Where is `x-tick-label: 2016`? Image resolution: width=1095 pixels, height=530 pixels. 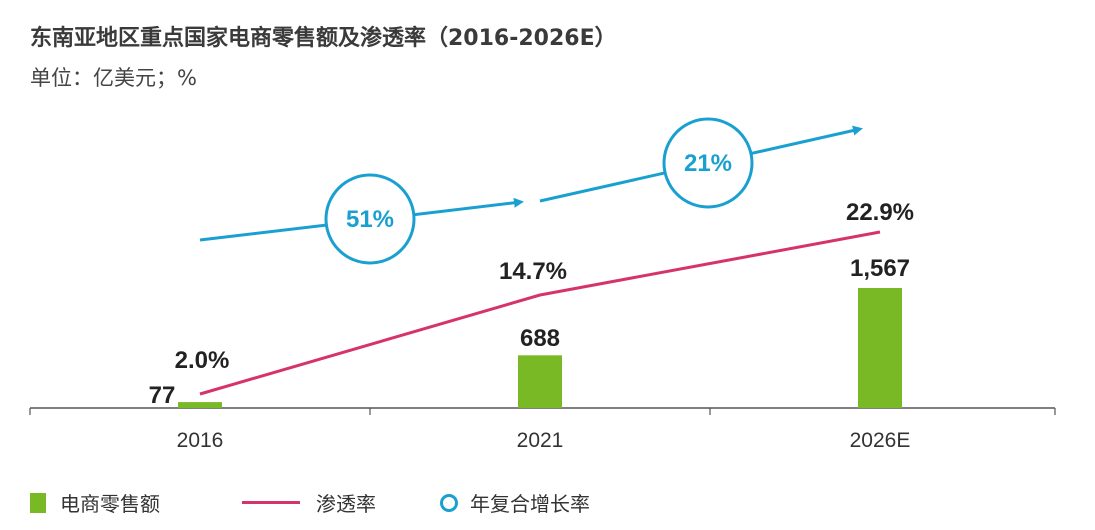
x-tick-label: 2016 is located at coordinates (200, 440).